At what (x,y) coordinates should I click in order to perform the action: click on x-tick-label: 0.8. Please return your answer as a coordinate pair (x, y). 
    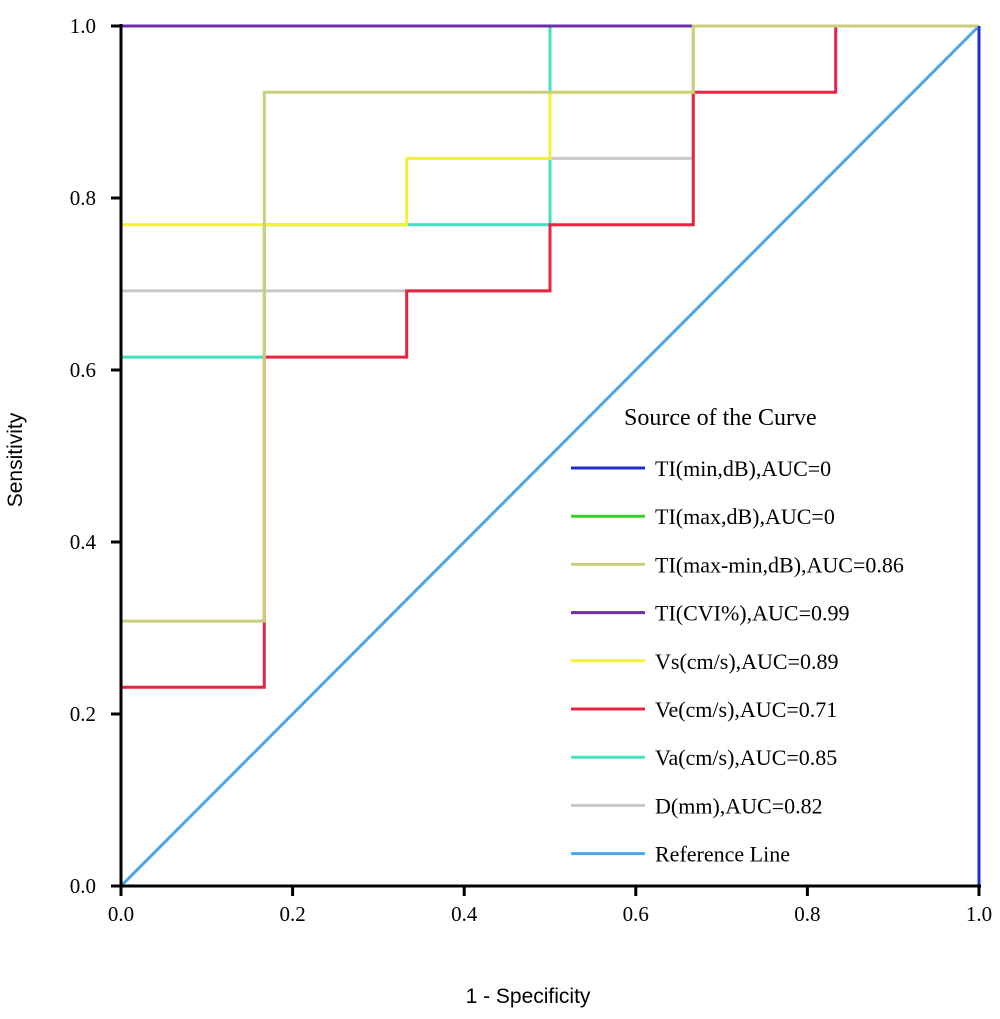
    Looking at the image, I should click on (807, 914).